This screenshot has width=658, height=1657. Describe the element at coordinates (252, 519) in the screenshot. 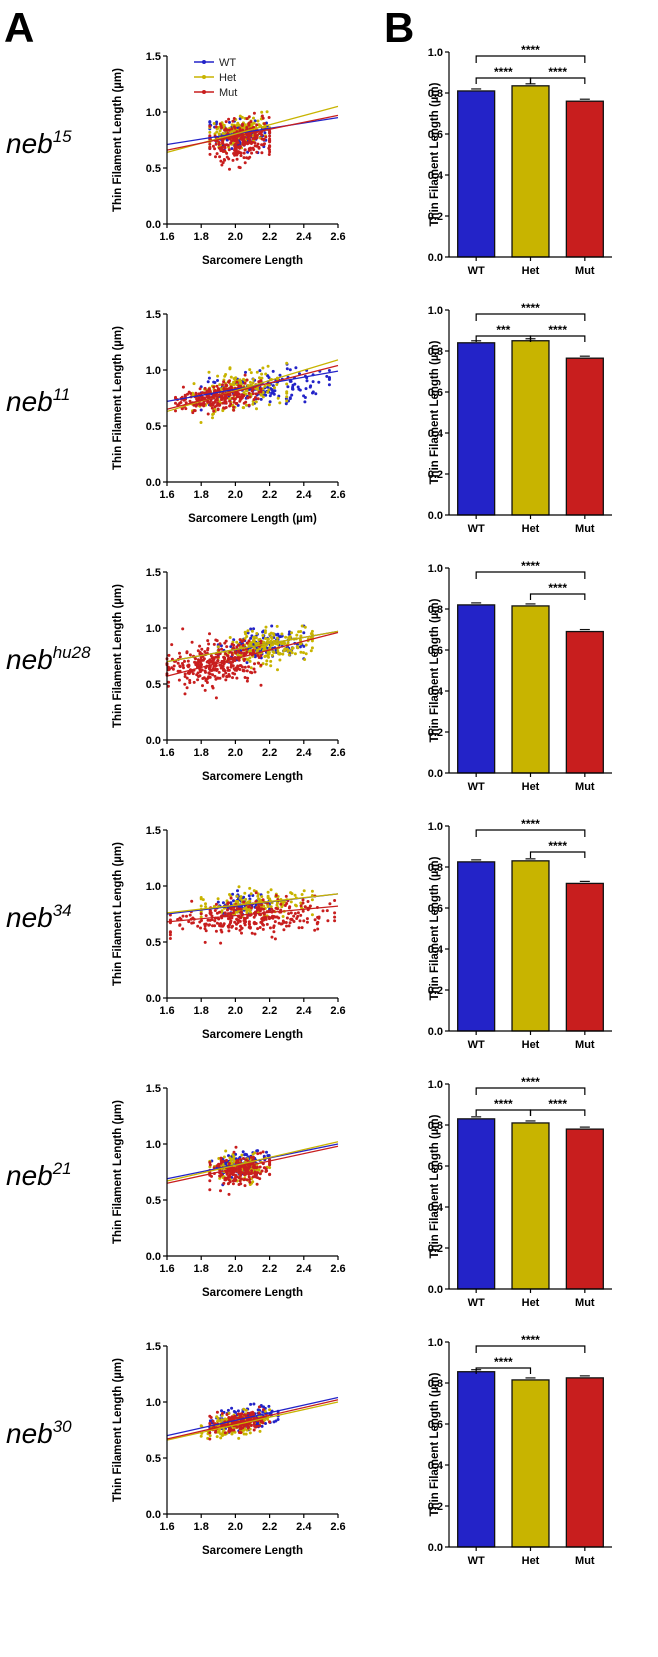

I see `x-axis-label: Sarcomere Length (µm)` at that location.